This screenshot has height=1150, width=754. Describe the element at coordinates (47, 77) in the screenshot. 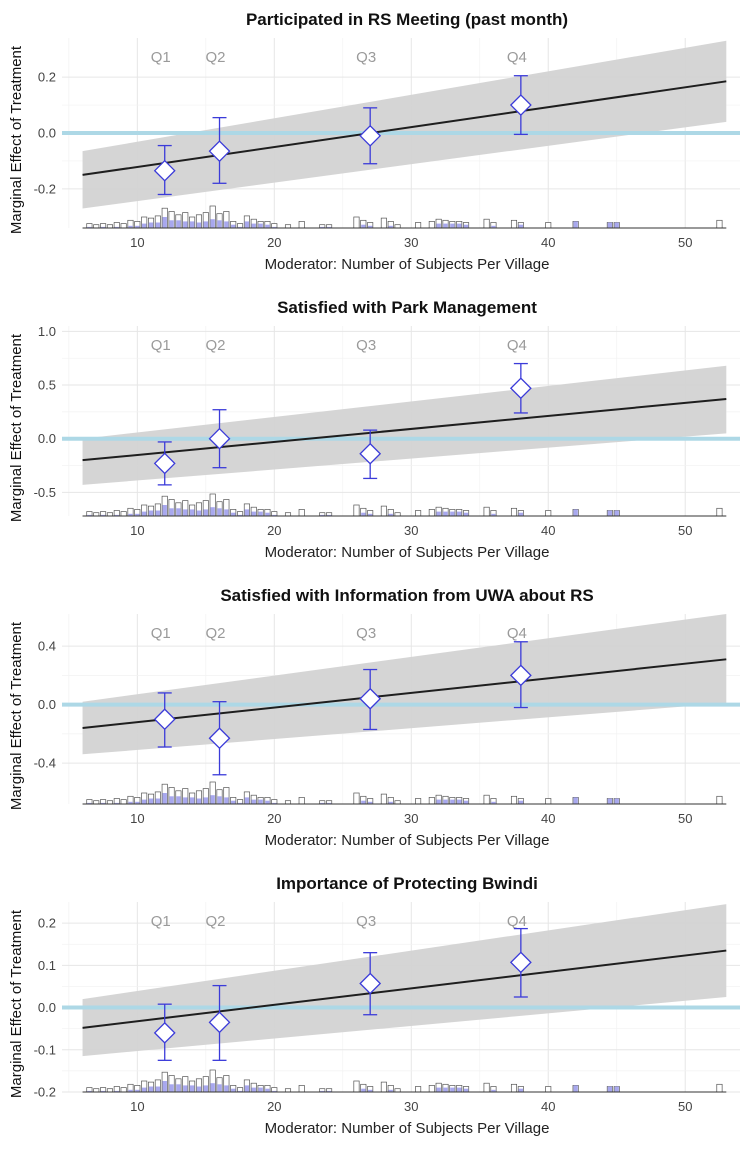

I see `y-tick-label: 0.2` at that location.